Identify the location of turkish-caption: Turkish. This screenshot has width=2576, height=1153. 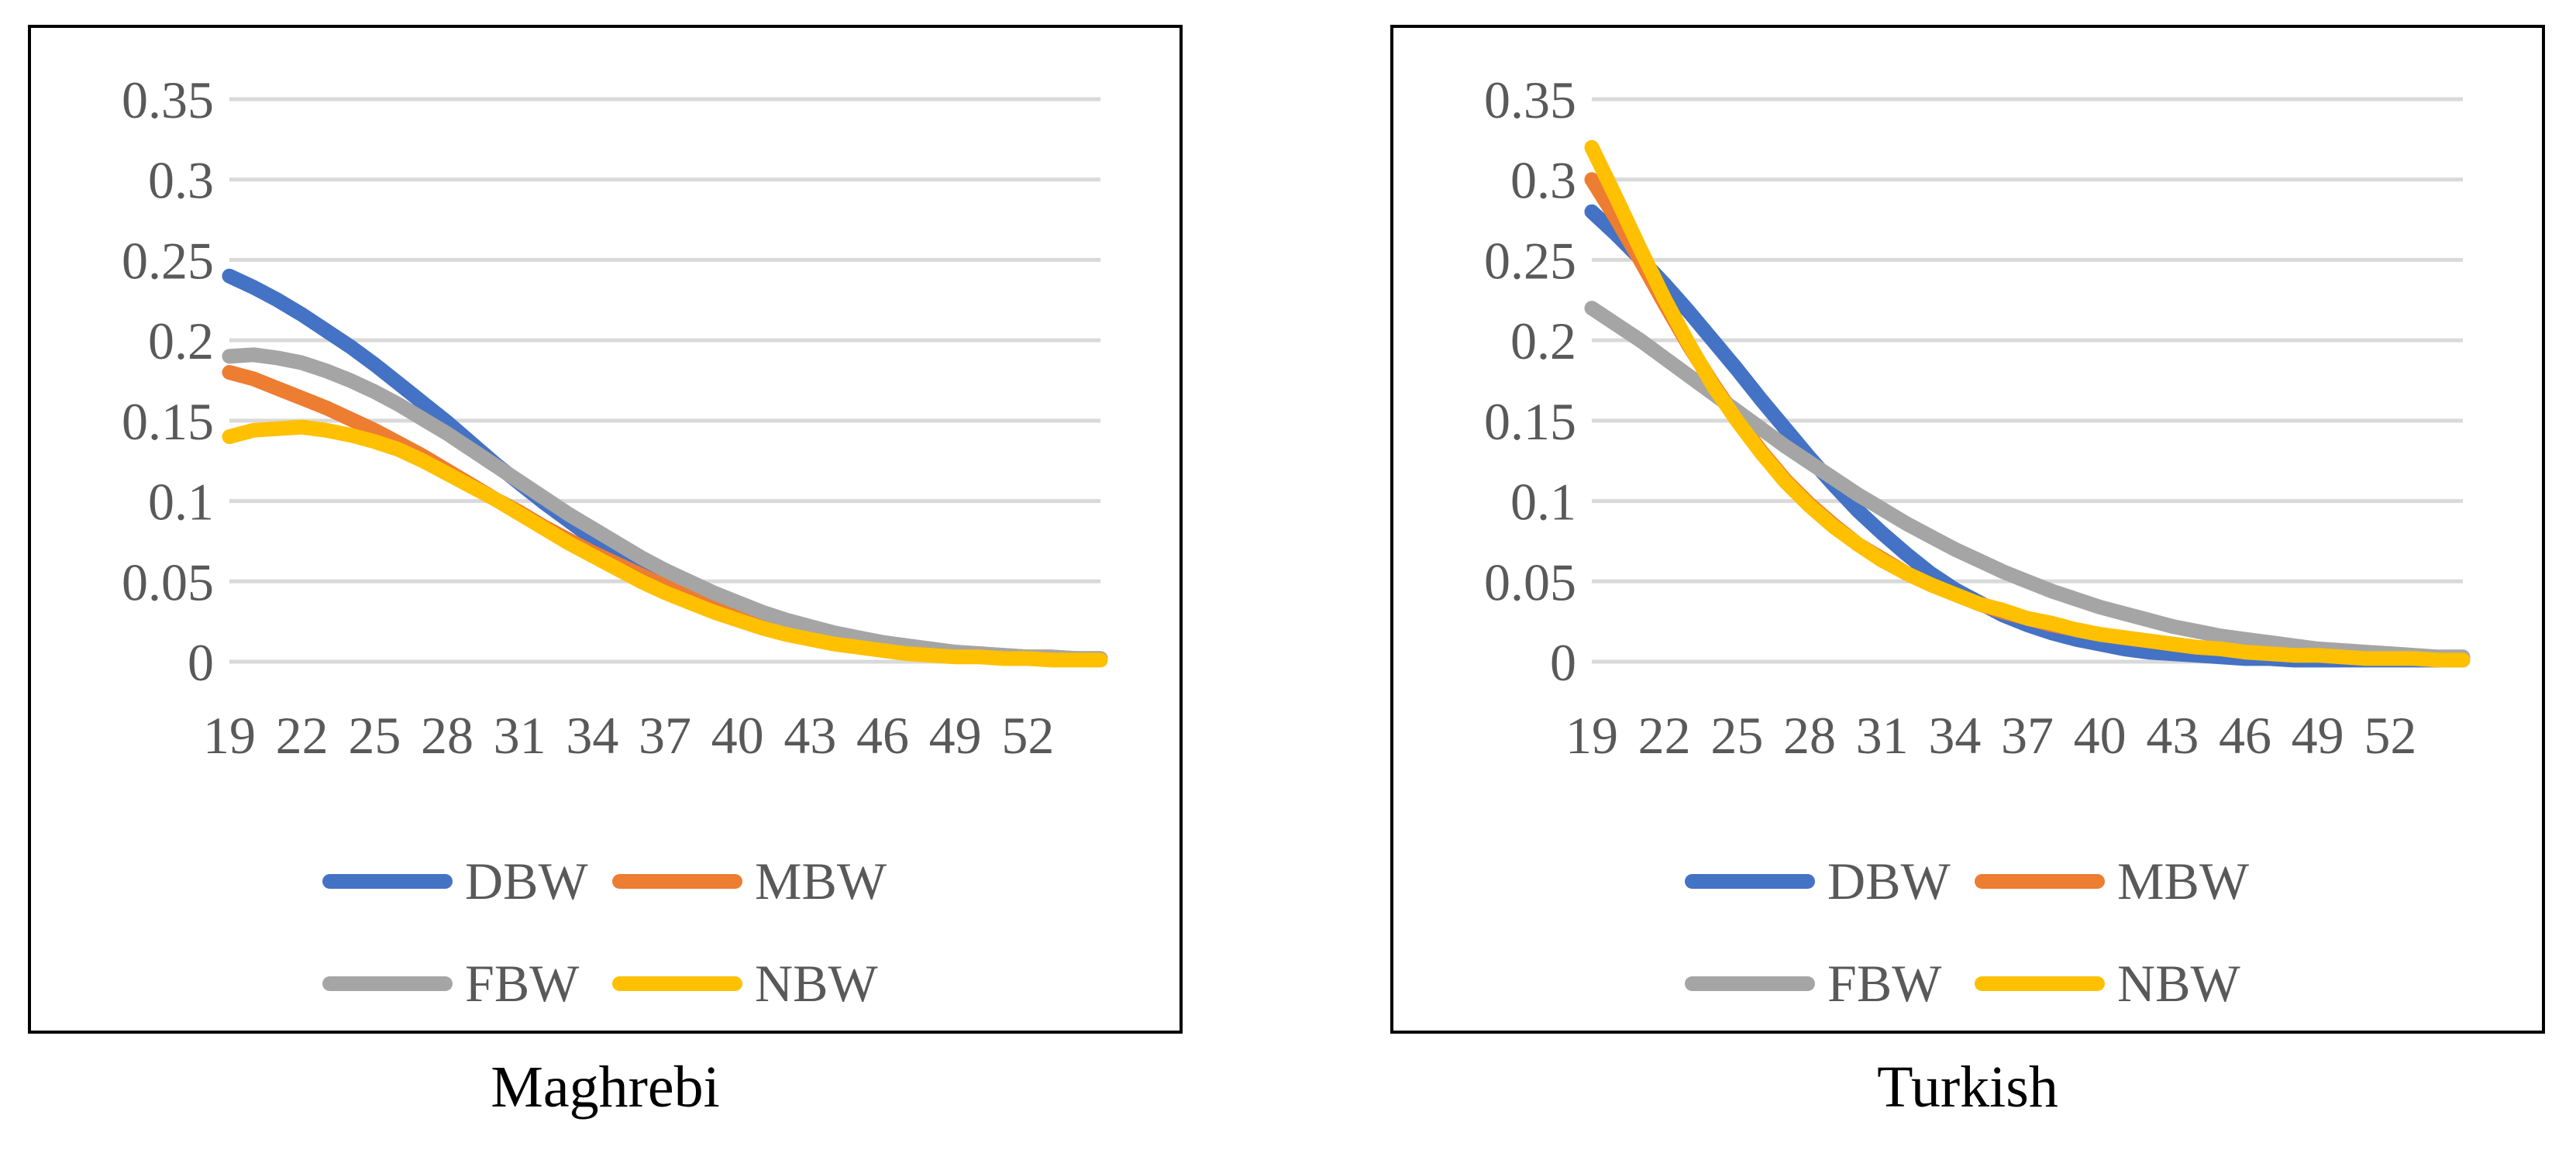
(1967, 1087).